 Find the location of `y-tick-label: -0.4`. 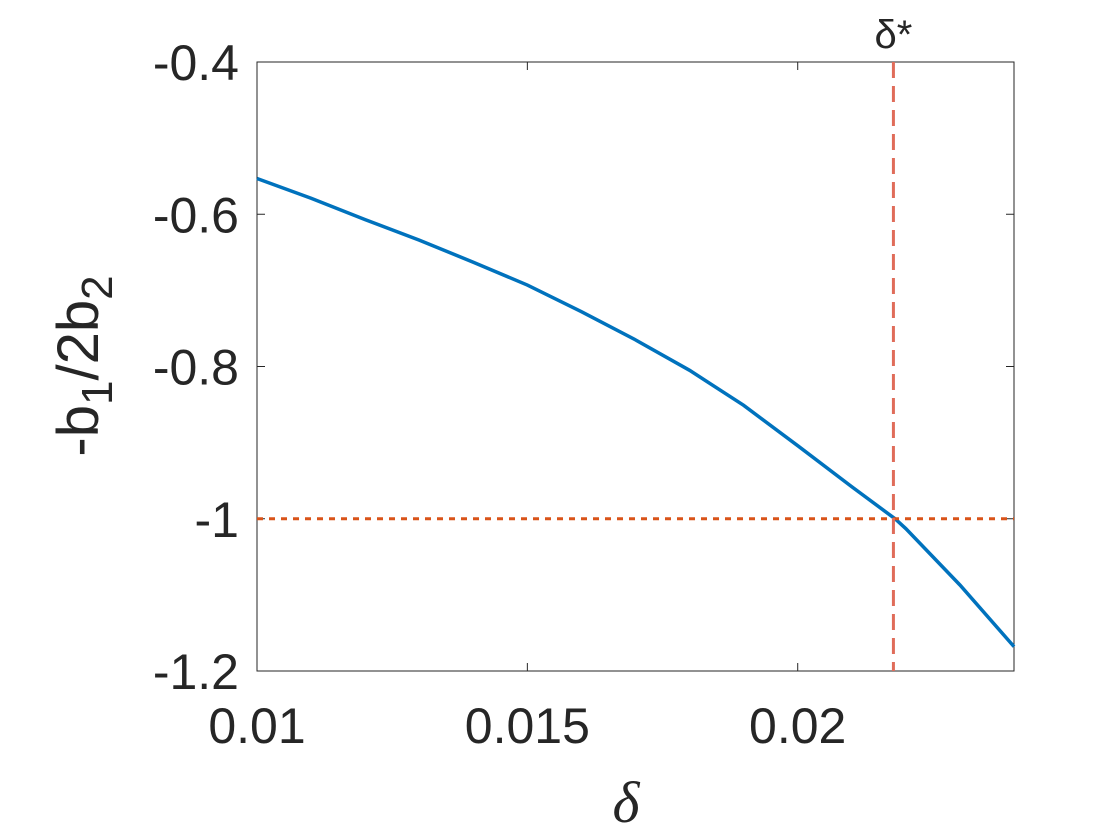

y-tick-label: -0.4 is located at coordinates (196, 63).